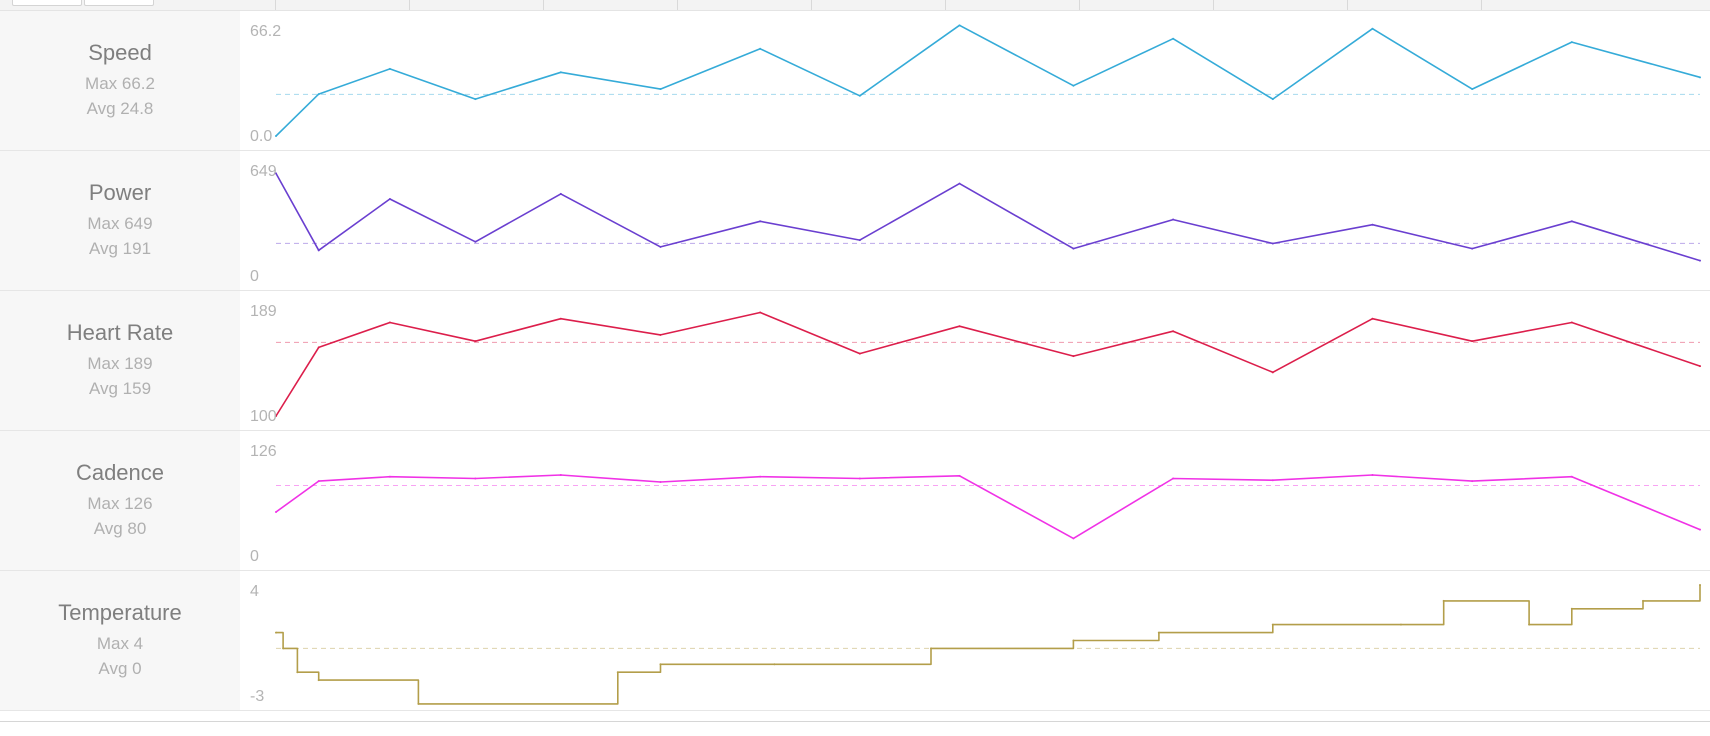 The height and width of the screenshot is (736, 1710). Describe the element at coordinates (120, 236) in the screenshot. I see `metric-stats: Max 649 Avg 191` at that location.